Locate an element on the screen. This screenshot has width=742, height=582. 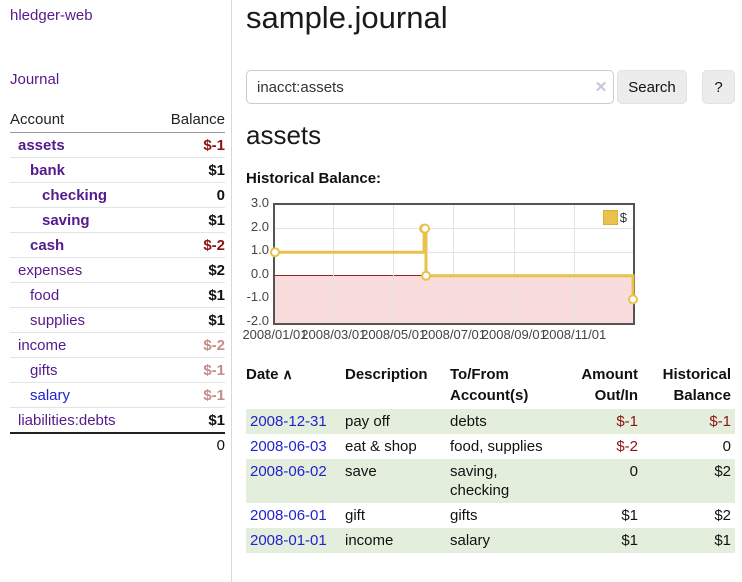
register-cell-amount: $-2 is located at coordinates (627, 446).